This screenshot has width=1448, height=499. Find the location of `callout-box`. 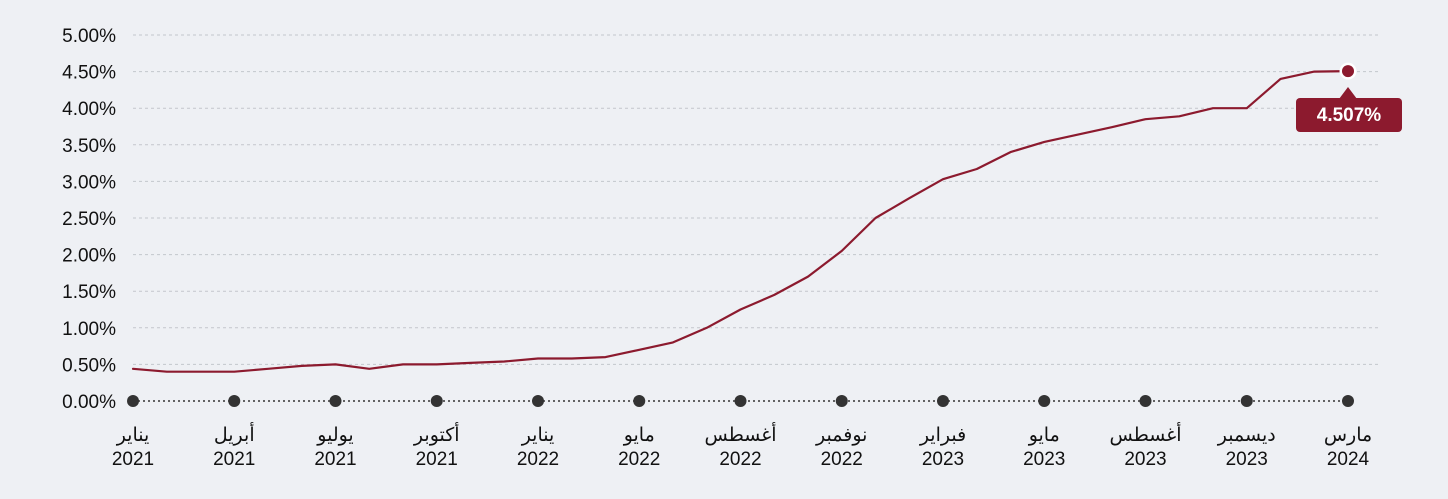

callout-box is located at coordinates (1349, 115).